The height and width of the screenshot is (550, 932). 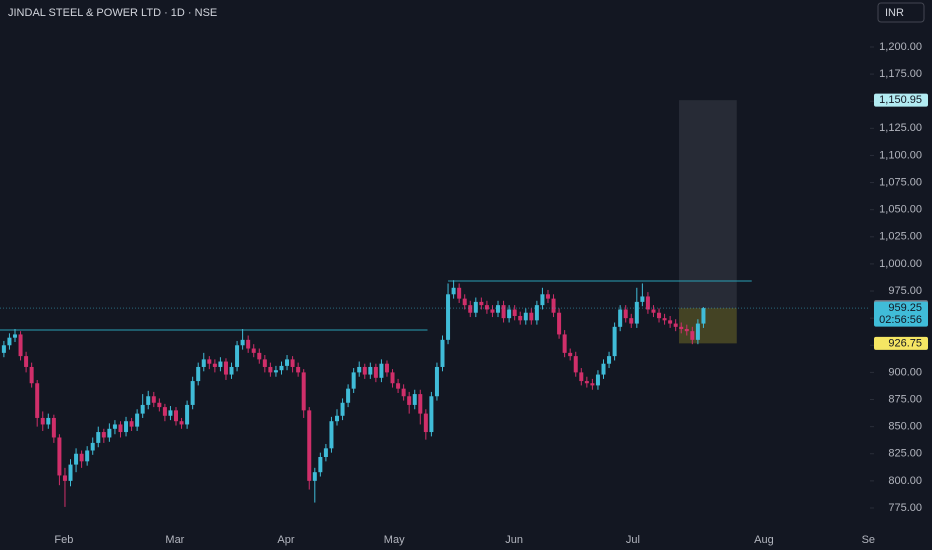 I want to click on loss-zone, so click(x=708, y=326).